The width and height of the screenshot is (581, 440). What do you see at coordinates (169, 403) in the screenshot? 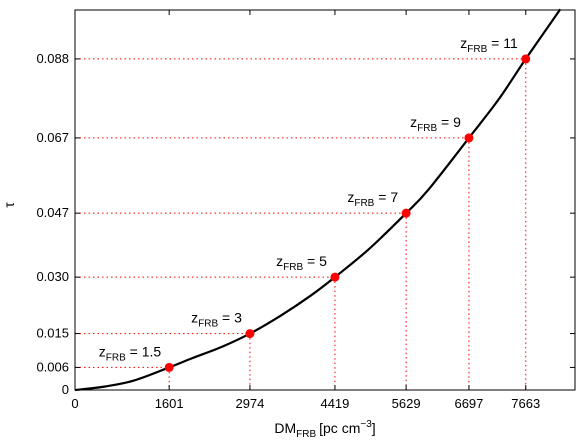
I see `x-tick-label: 1601` at bounding box center [169, 403].